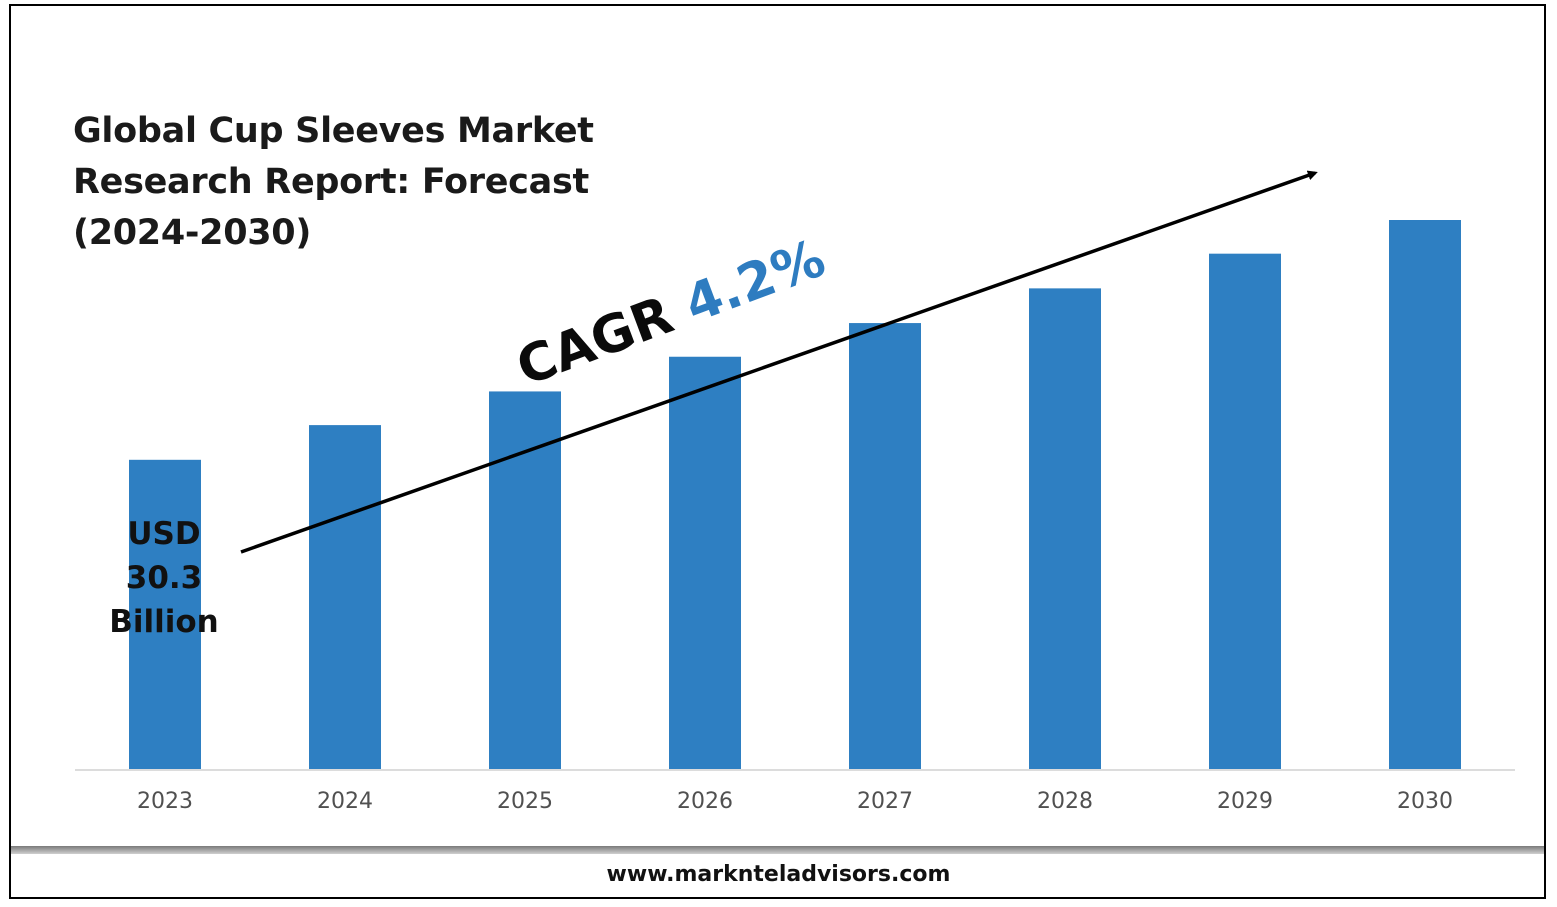 The height and width of the screenshot is (907, 1557). I want to click on bar-2023, so click(165, 614).